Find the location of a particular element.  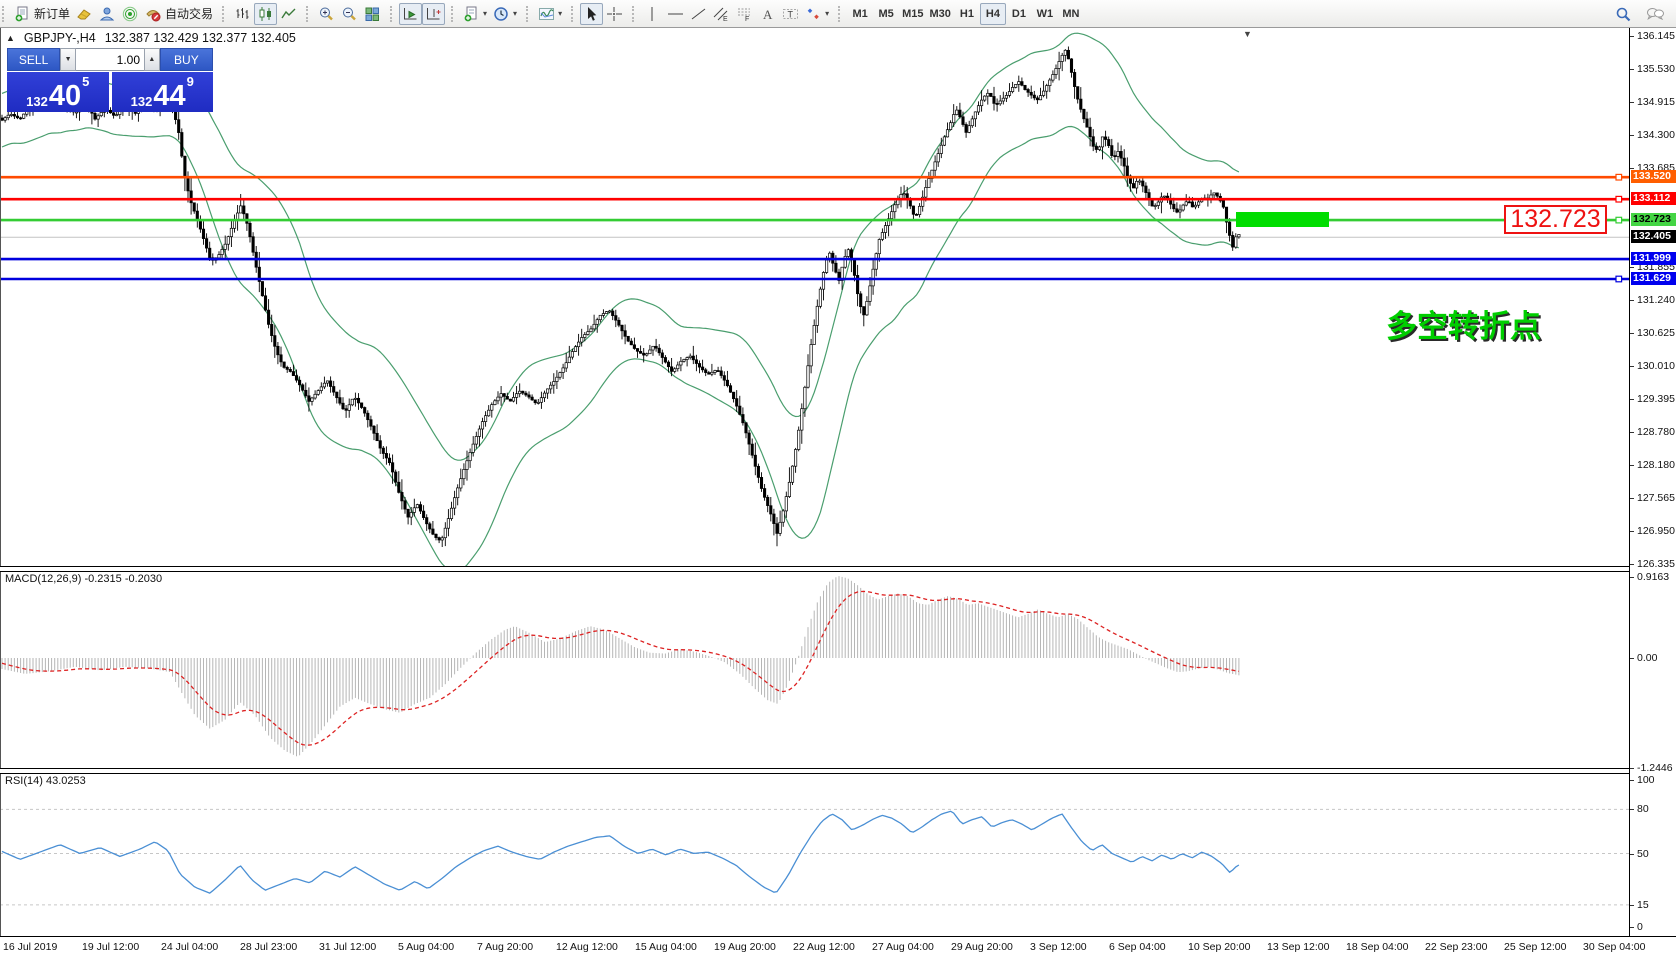

fibonacci-icon: F is located at coordinates (744, 14).